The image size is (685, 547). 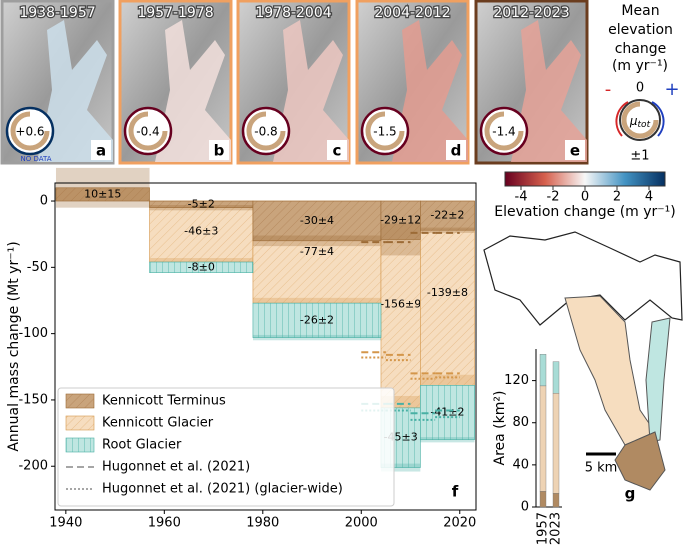 I want to click on legend-label: Hugonnet et al. (2021) (glacier-wide), so click(x=222, y=489).